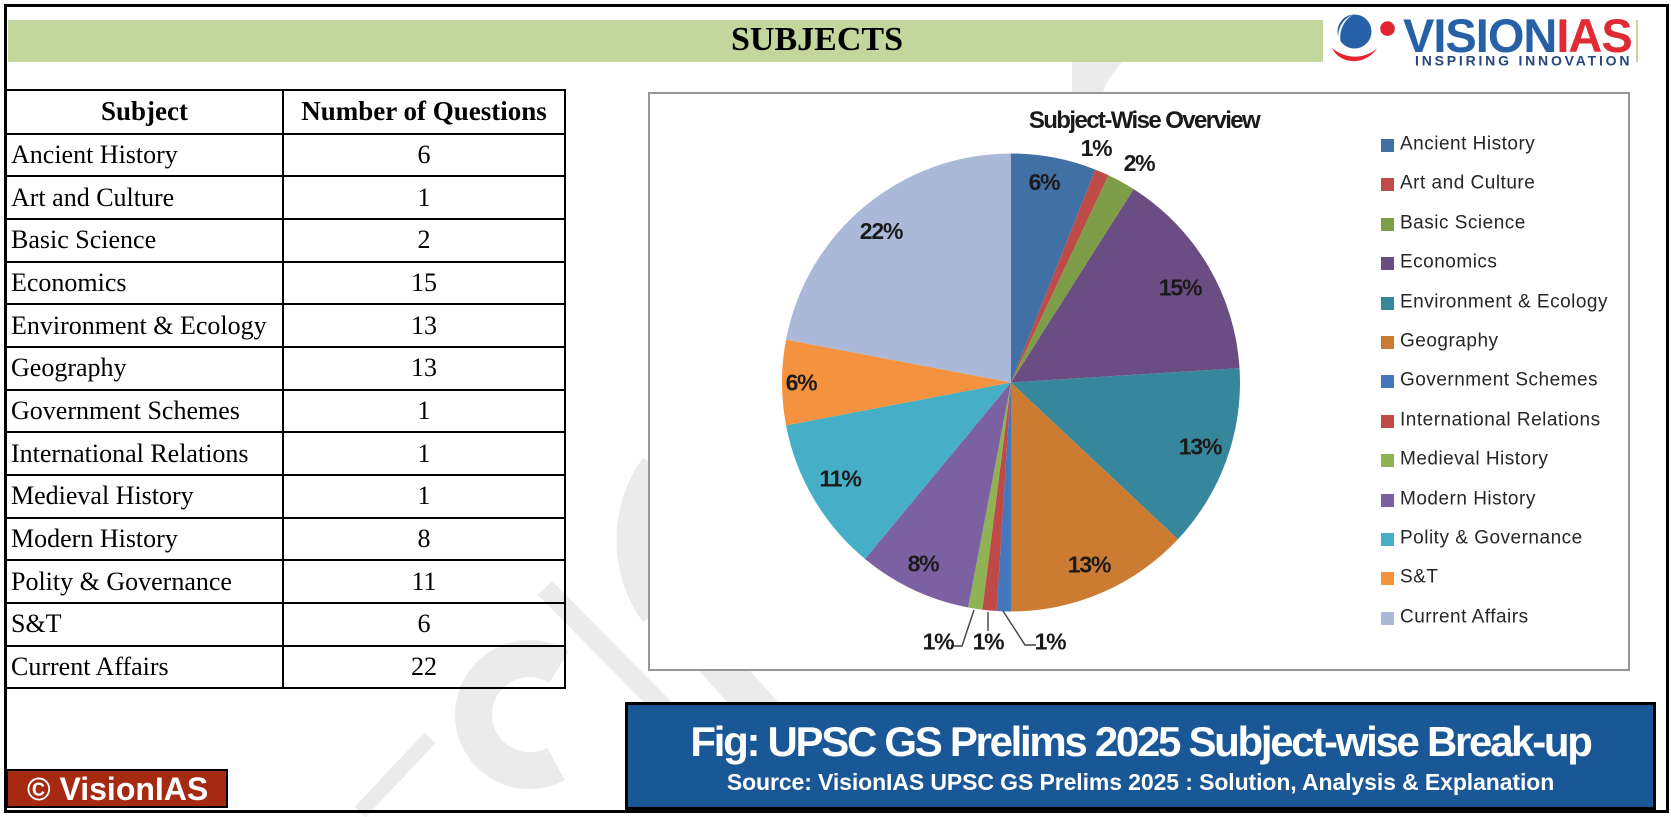 Image resolution: width=1671 pixels, height=817 pixels. What do you see at coordinates (1467, 183) in the screenshot?
I see `svg-text: Art and Culture` at bounding box center [1467, 183].